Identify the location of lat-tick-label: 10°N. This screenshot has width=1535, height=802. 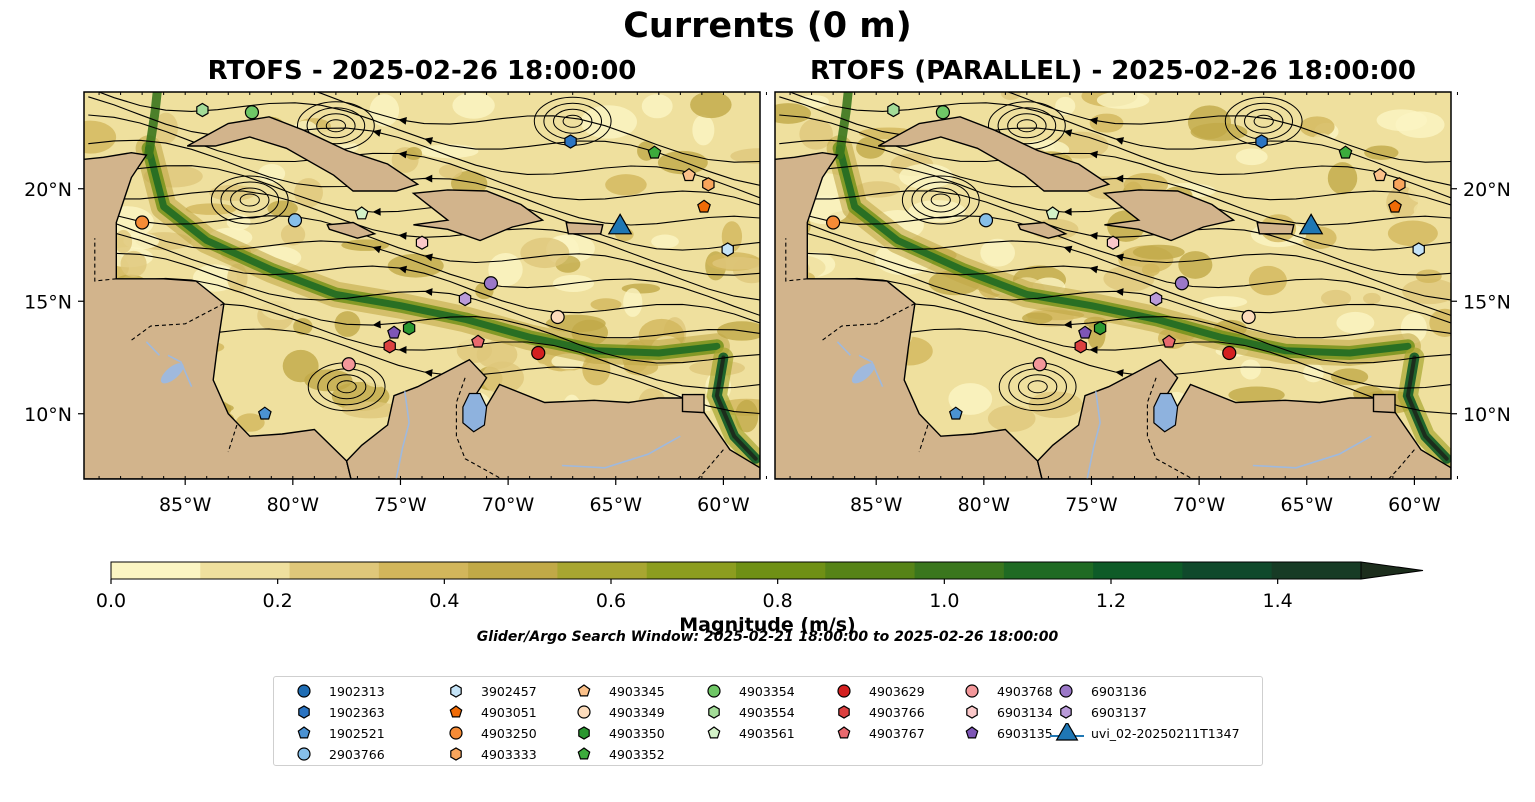
(1487, 415).